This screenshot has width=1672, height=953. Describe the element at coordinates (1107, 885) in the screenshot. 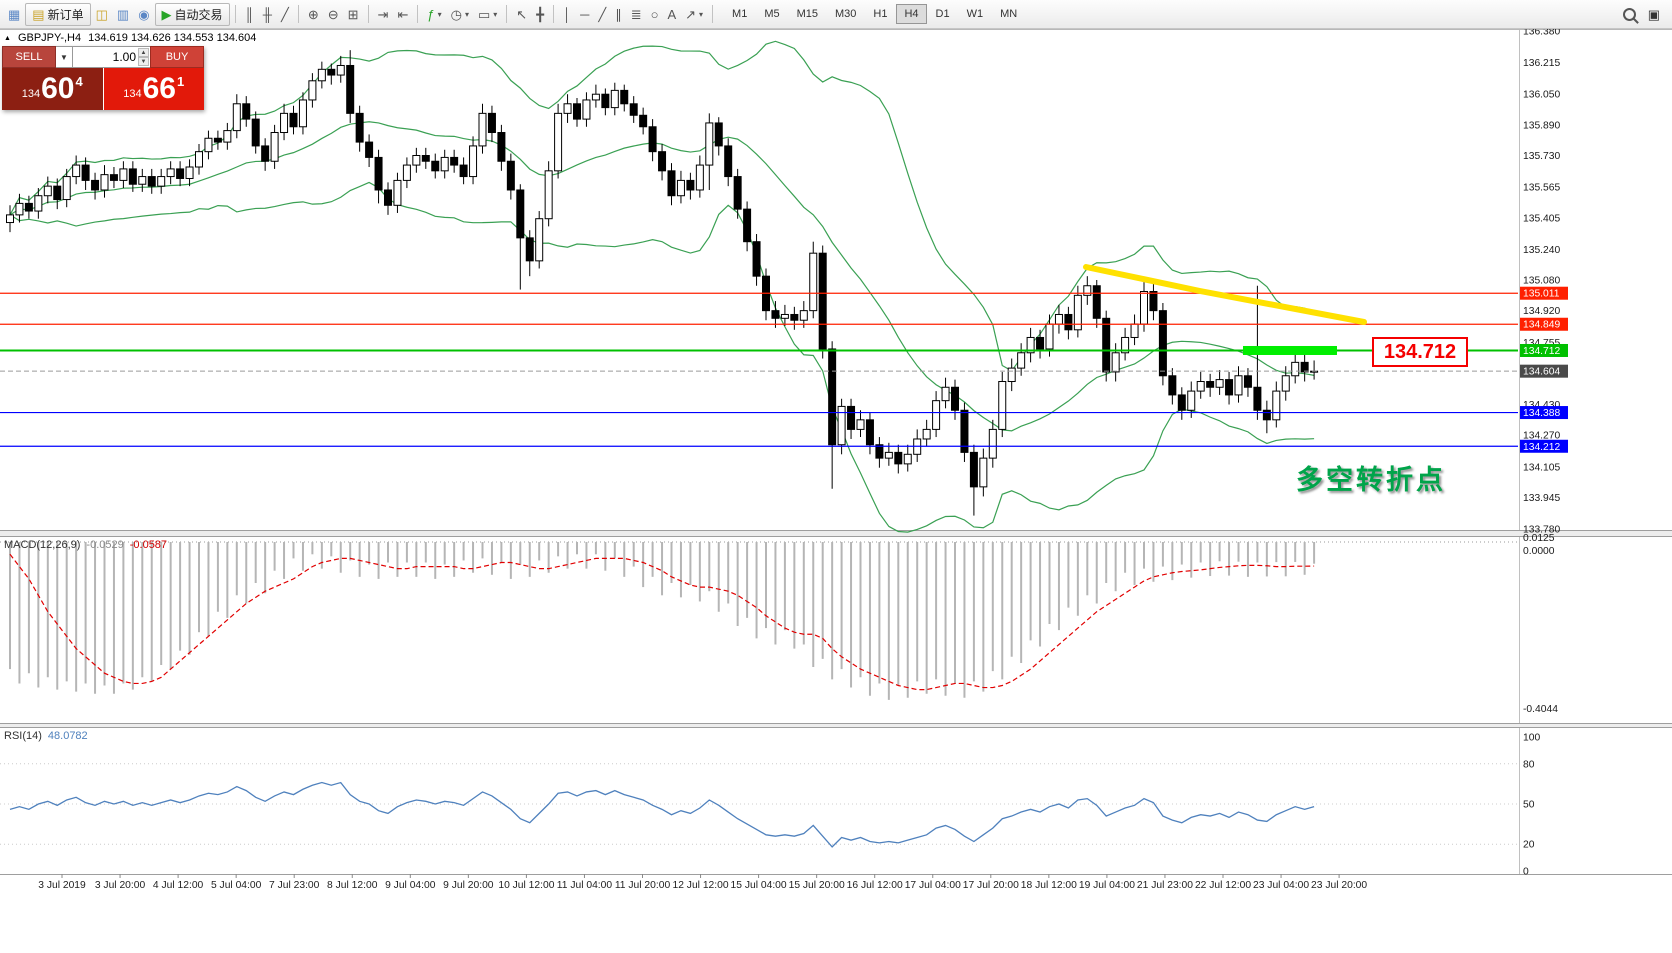

I see `svg-text: 19 Jul 04:00` at that location.